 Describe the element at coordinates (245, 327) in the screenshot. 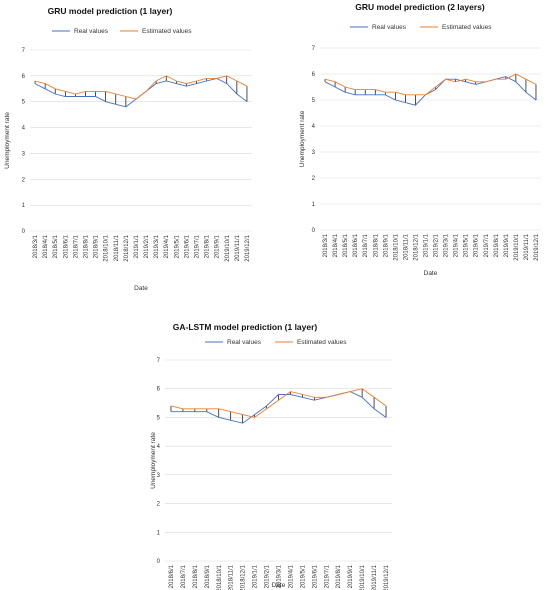

I see `chart-title: GA-LSTM model prediction (1 layer)` at that location.